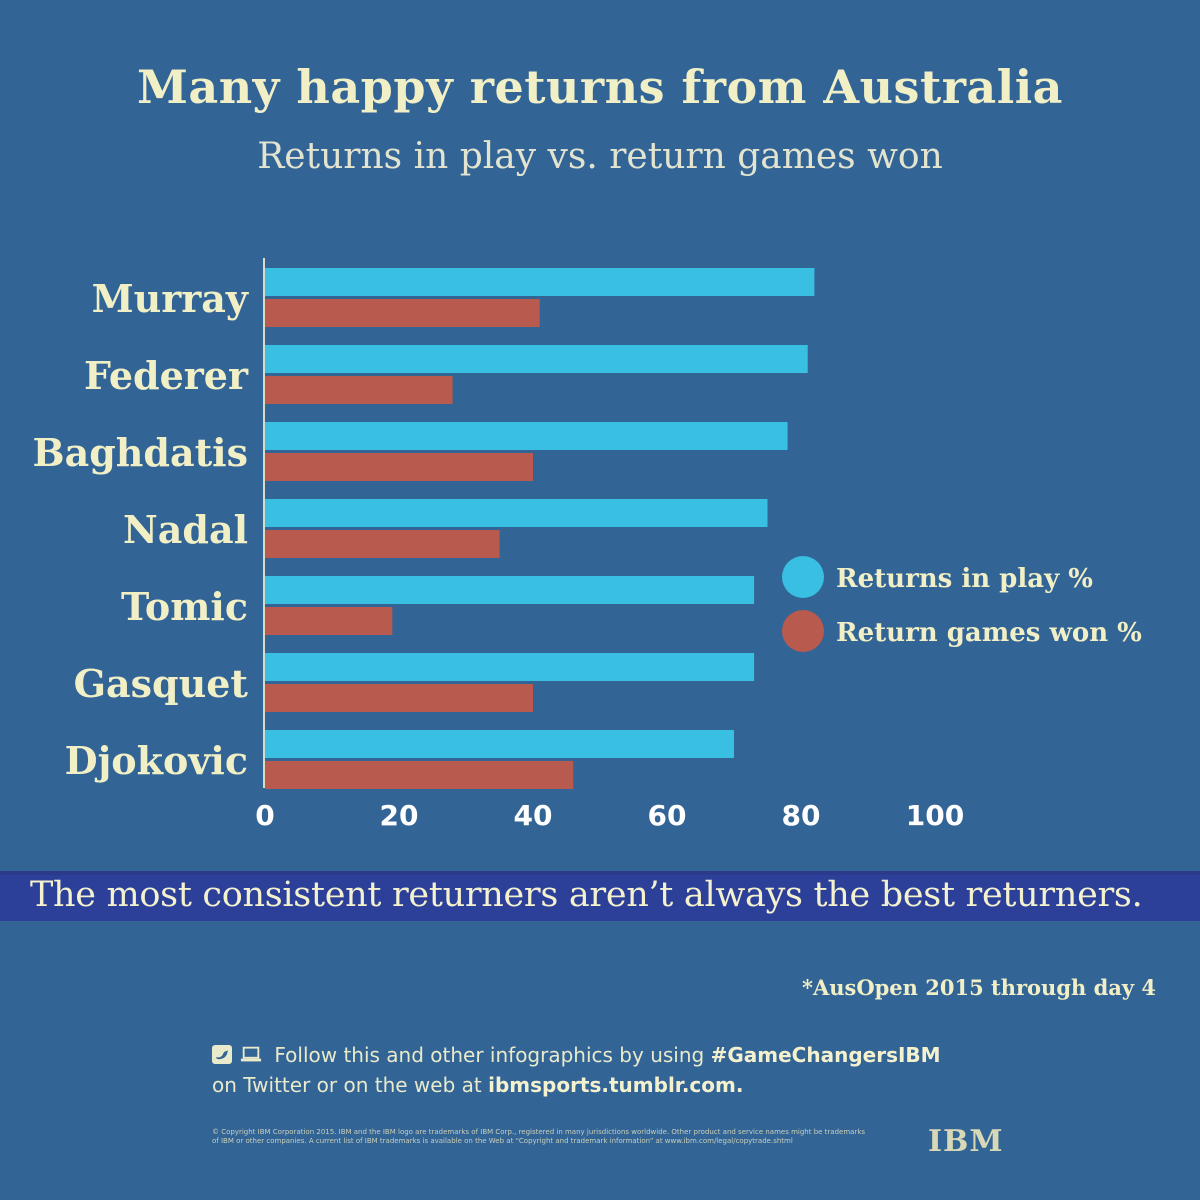 This screenshot has height=1200, width=1200. What do you see at coordinates (600, 87) in the screenshot?
I see `chart-title: Many happy returns from Australia` at bounding box center [600, 87].